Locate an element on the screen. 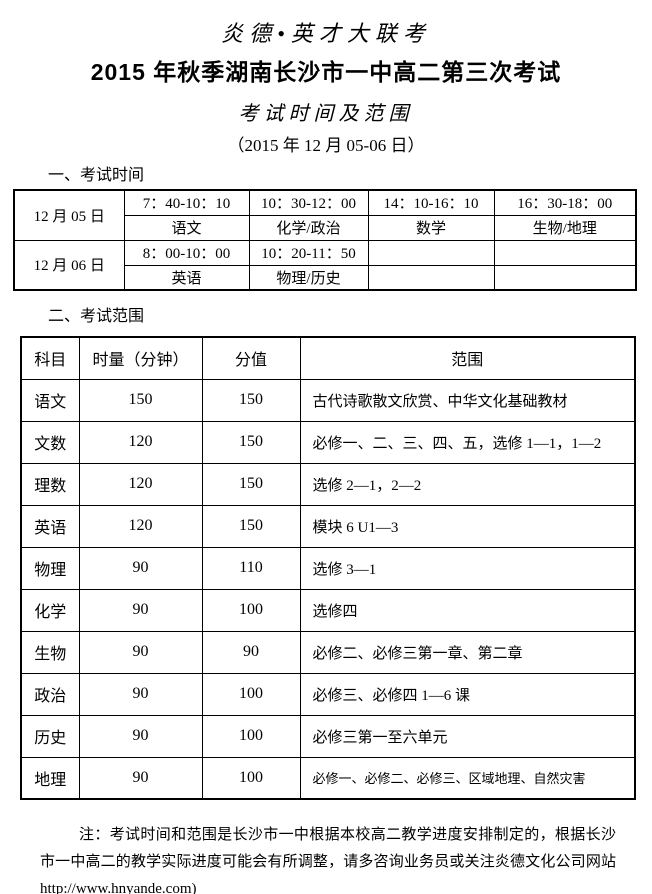 Image resolution: width=652 pixels, height=894 pixels. table-row: 化学 90 100 选修四 is located at coordinates (328, 610).